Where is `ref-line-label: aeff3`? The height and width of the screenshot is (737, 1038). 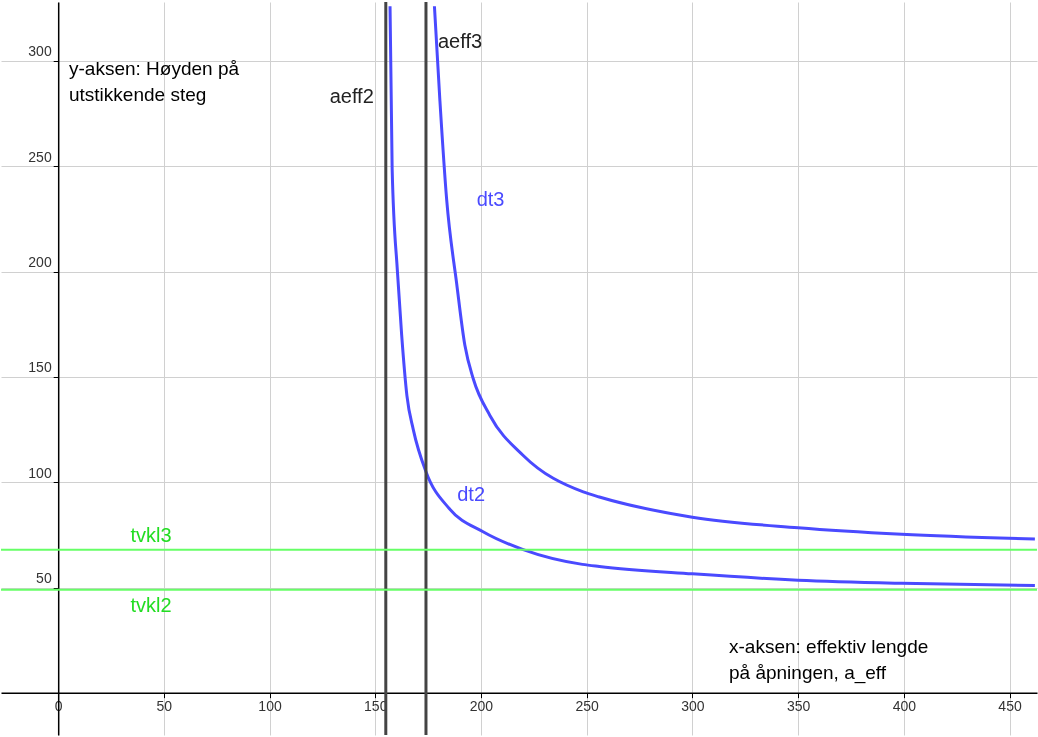
ref-line-label: aeff3 is located at coordinates (460, 41).